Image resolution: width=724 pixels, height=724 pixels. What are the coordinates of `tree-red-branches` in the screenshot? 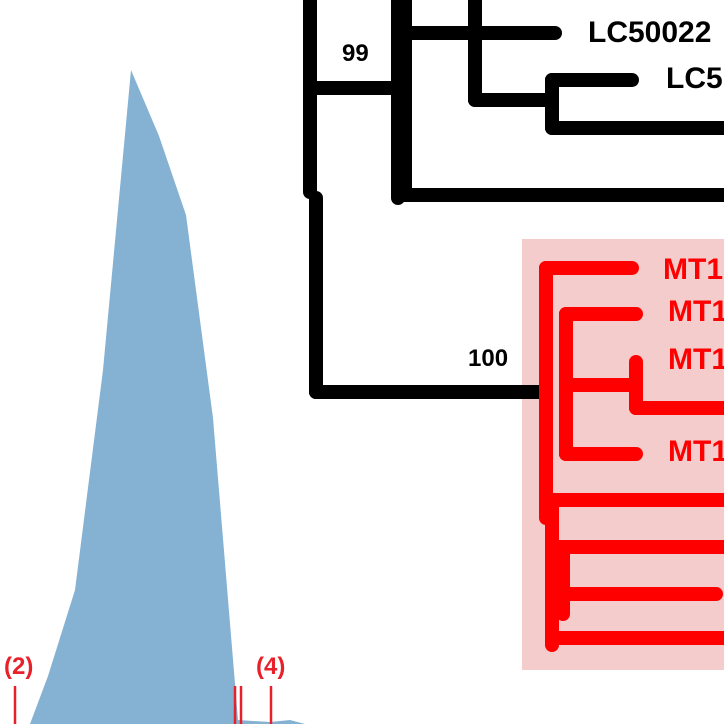 It's located at (631, 456).